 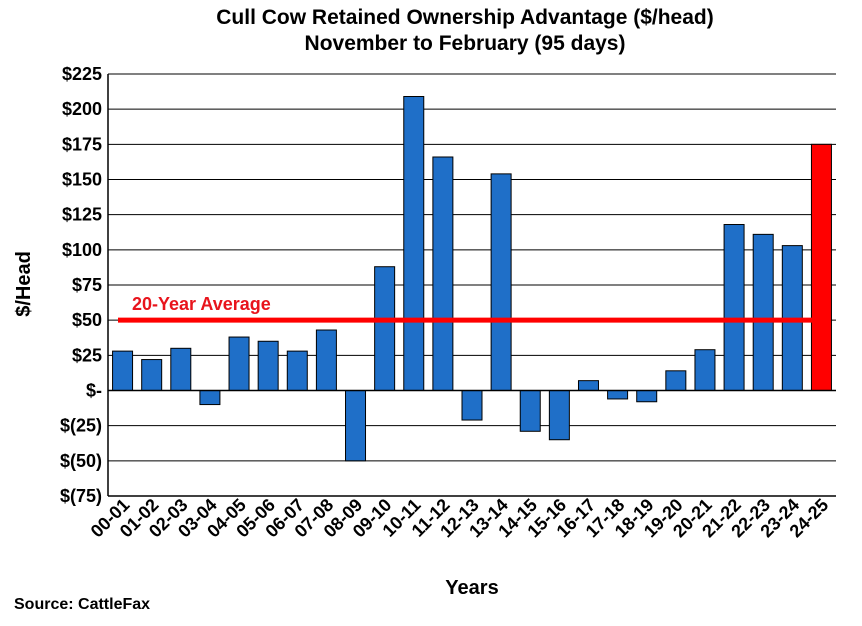 What do you see at coordinates (82, 180) in the screenshot?
I see `y-tick-label: $150` at bounding box center [82, 180].